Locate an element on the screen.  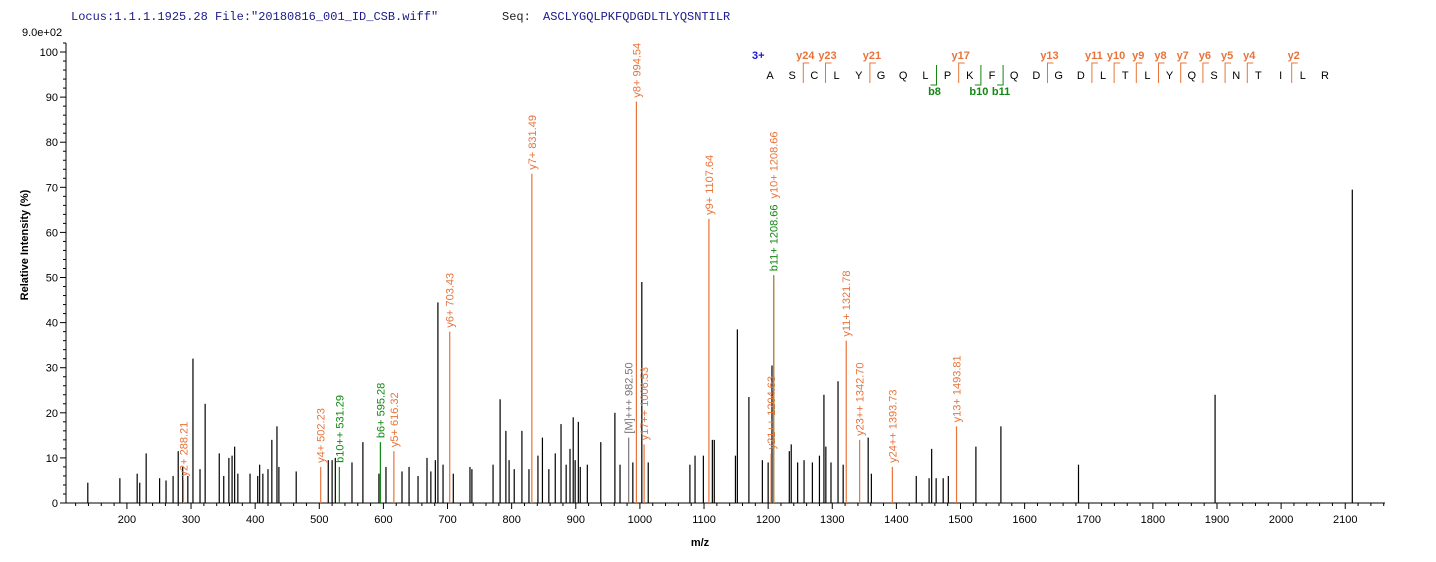
x-tick-label: 300 is located at coordinates (191, 520).